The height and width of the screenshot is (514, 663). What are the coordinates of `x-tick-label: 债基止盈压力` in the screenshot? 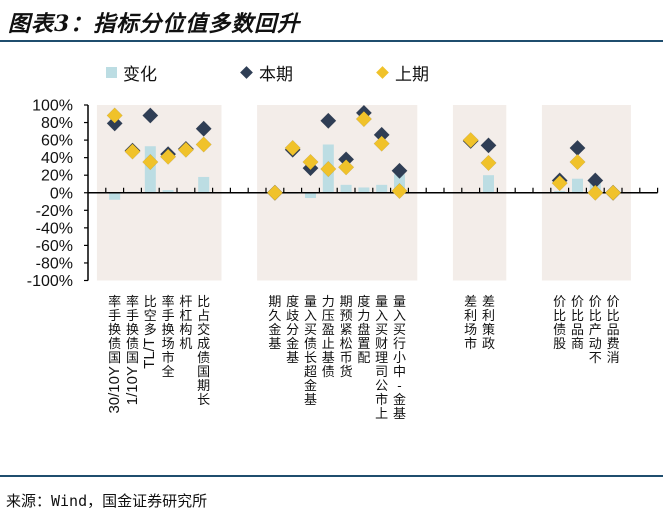 It's located at (328, 338).